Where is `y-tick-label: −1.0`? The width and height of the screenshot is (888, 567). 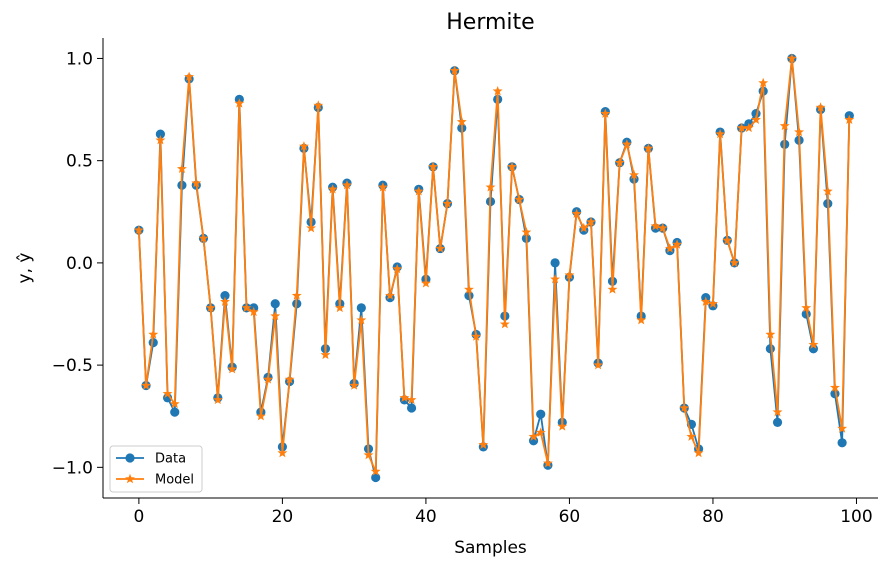 y-tick-label: −1.0 is located at coordinates (72, 468).